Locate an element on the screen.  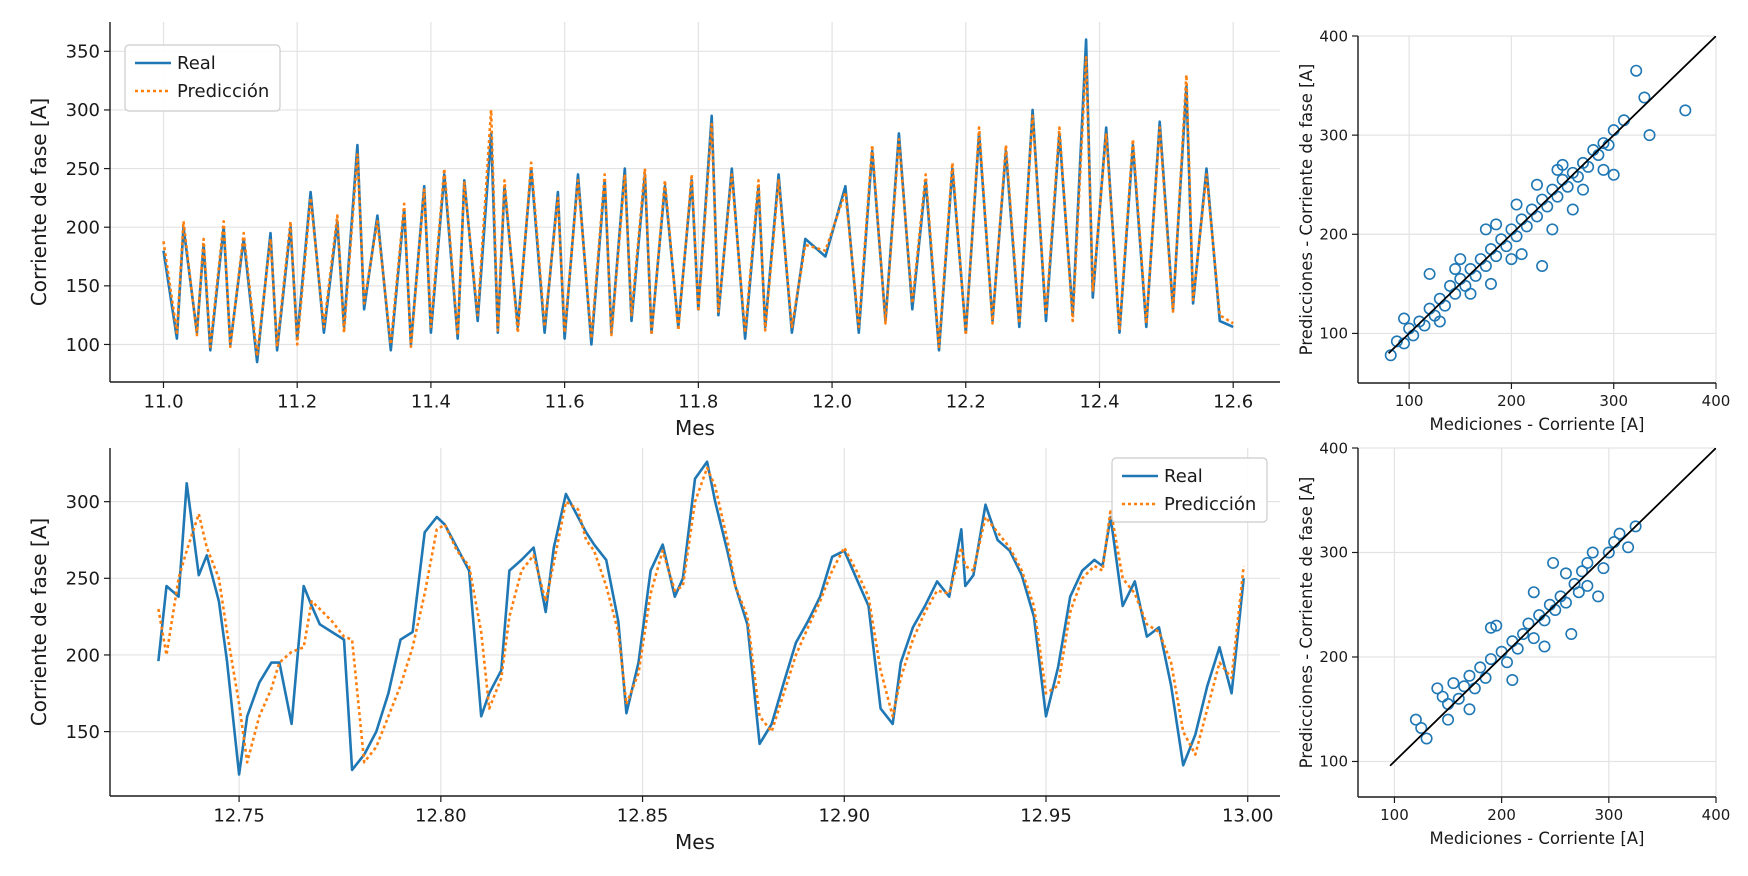
x-tick-label: 13.00 is located at coordinates (1248, 815).